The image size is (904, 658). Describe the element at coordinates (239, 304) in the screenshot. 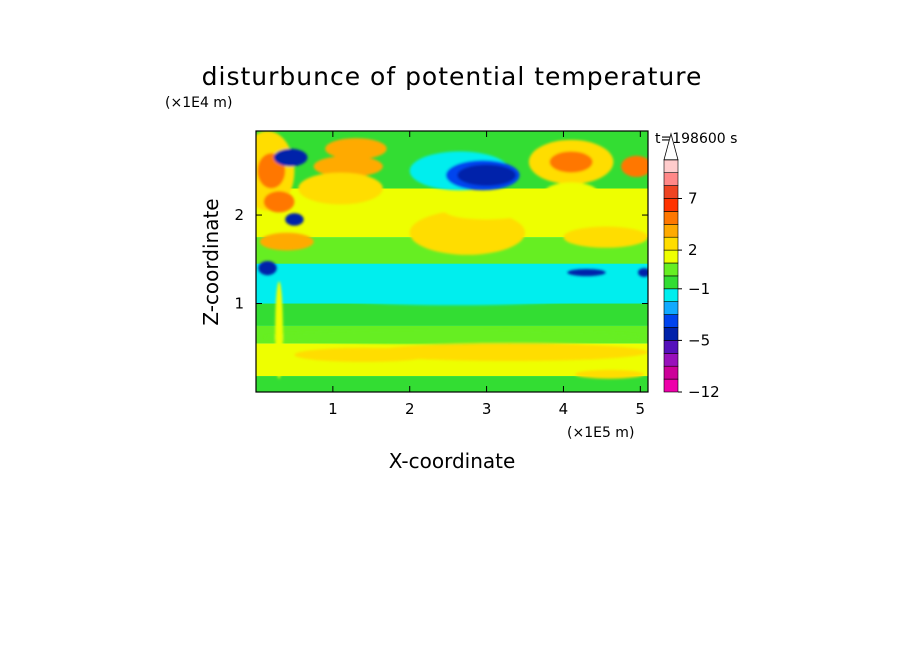

I see `y-tick-label: 1` at that location.